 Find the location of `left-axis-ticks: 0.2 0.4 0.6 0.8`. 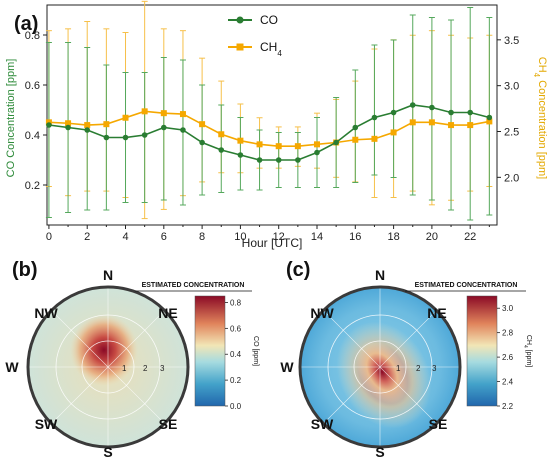

left-axis-ticks: 0.2 0.4 0.6 0.8 is located at coordinates (36, 111).